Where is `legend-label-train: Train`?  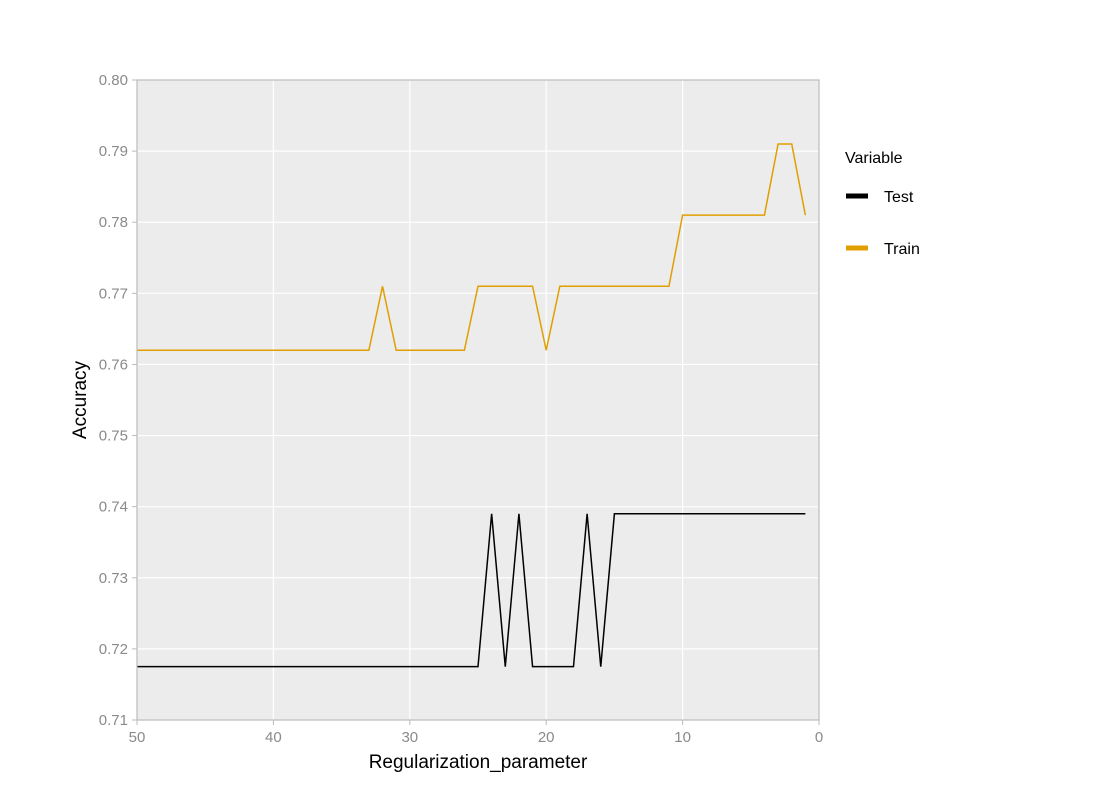
legend-label-train: Train is located at coordinates (902, 249).